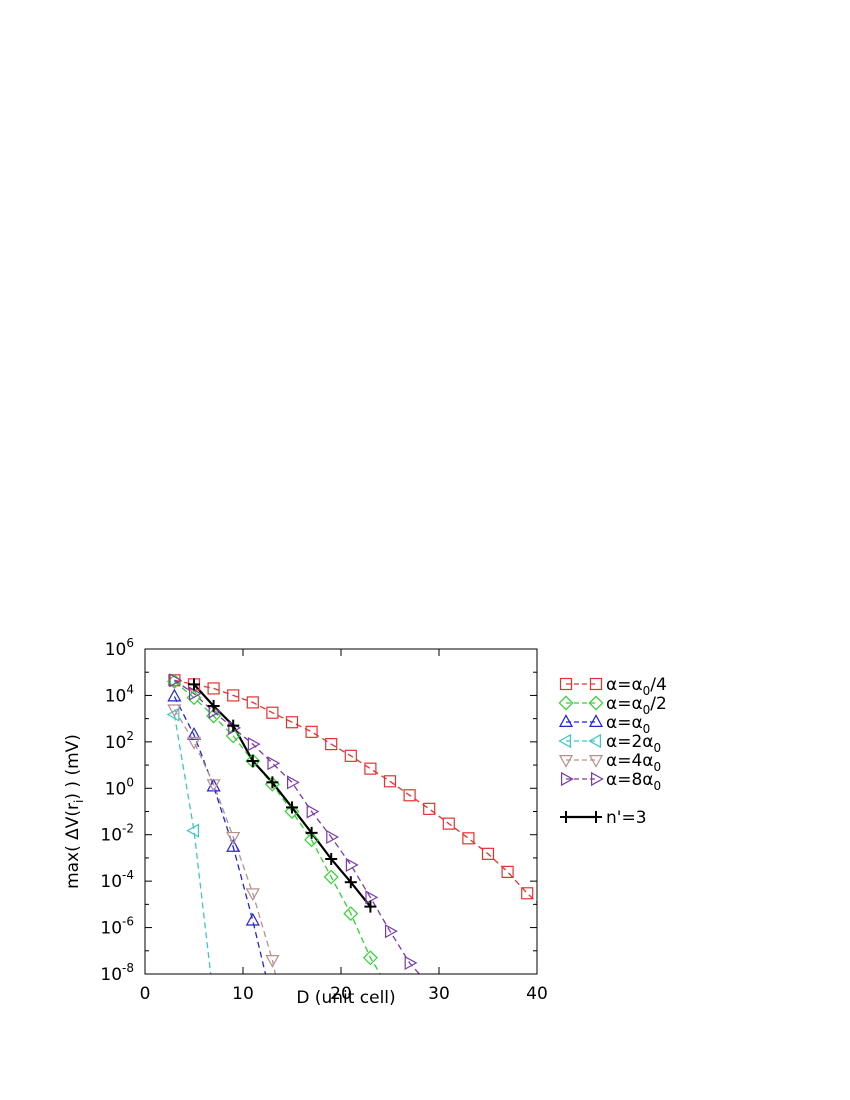 The image size is (850, 1100). What do you see at coordinates (119, 787) in the screenshot?
I see `y-tick-label: 10⁰` at bounding box center [119, 787].